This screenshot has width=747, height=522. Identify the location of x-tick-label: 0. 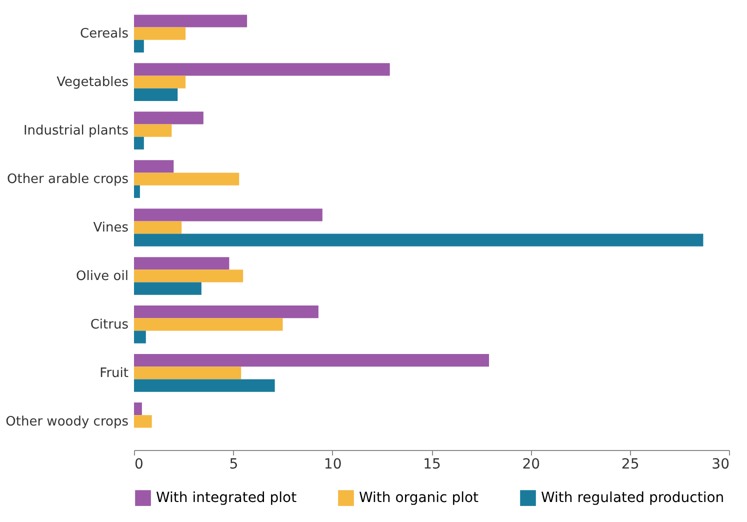
(139, 464).